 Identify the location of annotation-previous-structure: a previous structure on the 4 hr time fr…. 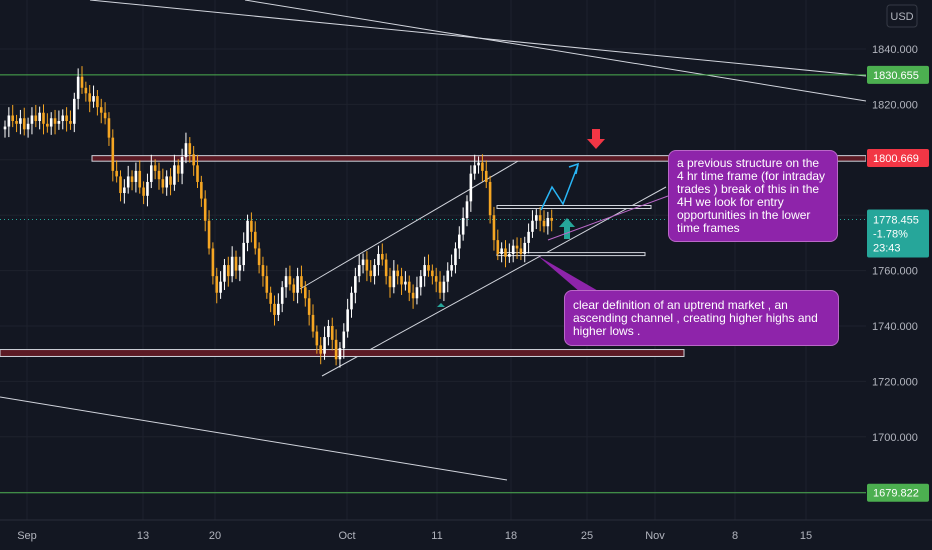
(753, 196).